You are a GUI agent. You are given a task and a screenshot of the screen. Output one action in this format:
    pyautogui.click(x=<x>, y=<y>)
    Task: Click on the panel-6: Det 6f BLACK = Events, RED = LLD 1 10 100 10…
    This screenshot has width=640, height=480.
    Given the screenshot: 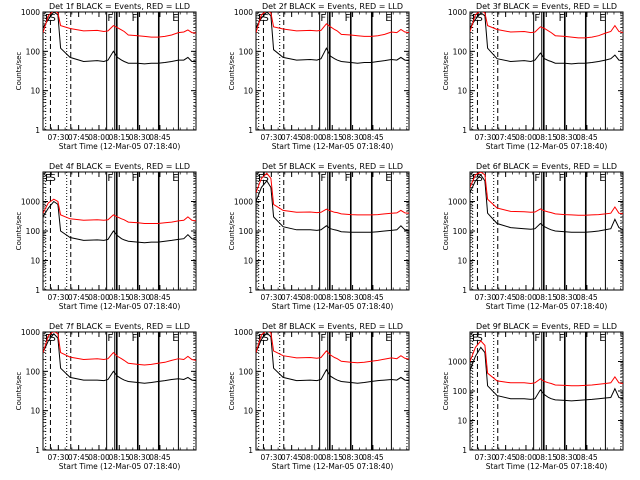 What is the action you would take?
    pyautogui.click(x=533, y=236)
    